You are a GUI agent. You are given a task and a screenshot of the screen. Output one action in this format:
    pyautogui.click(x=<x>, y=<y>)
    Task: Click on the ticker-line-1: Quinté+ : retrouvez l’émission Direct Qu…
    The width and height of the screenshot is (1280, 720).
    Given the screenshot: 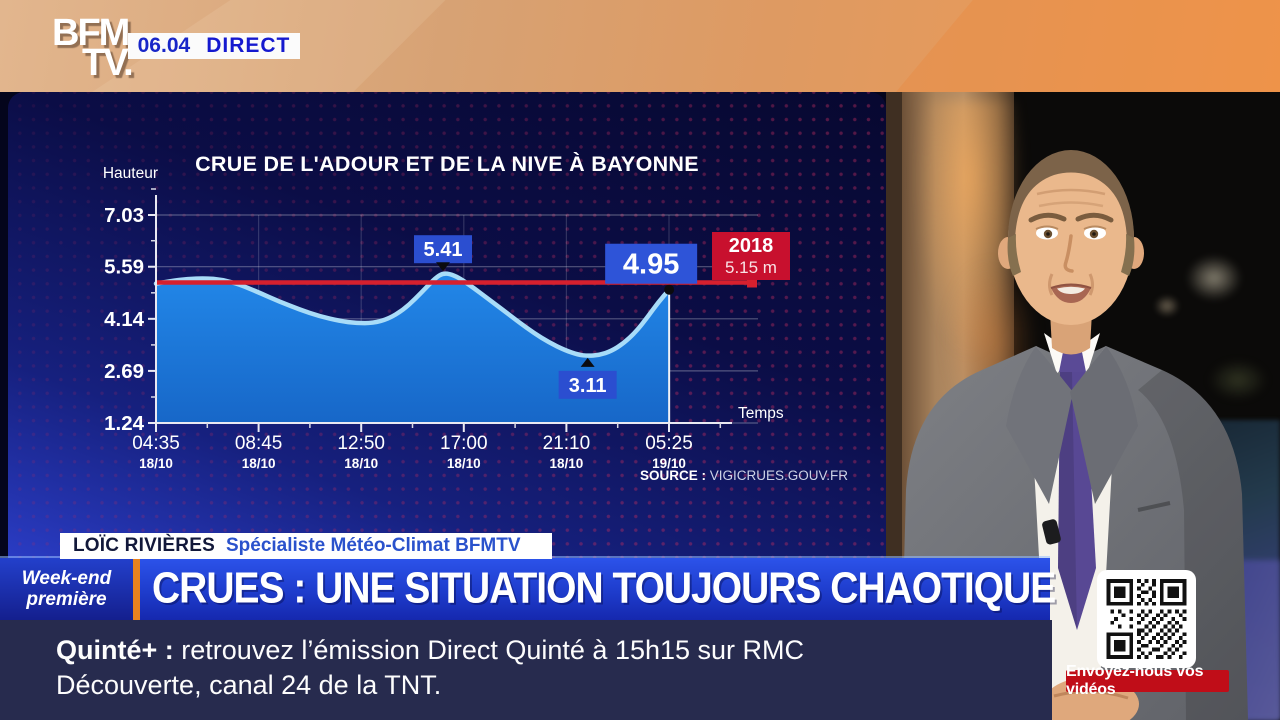 What is the action you would take?
    pyautogui.click(x=430, y=650)
    